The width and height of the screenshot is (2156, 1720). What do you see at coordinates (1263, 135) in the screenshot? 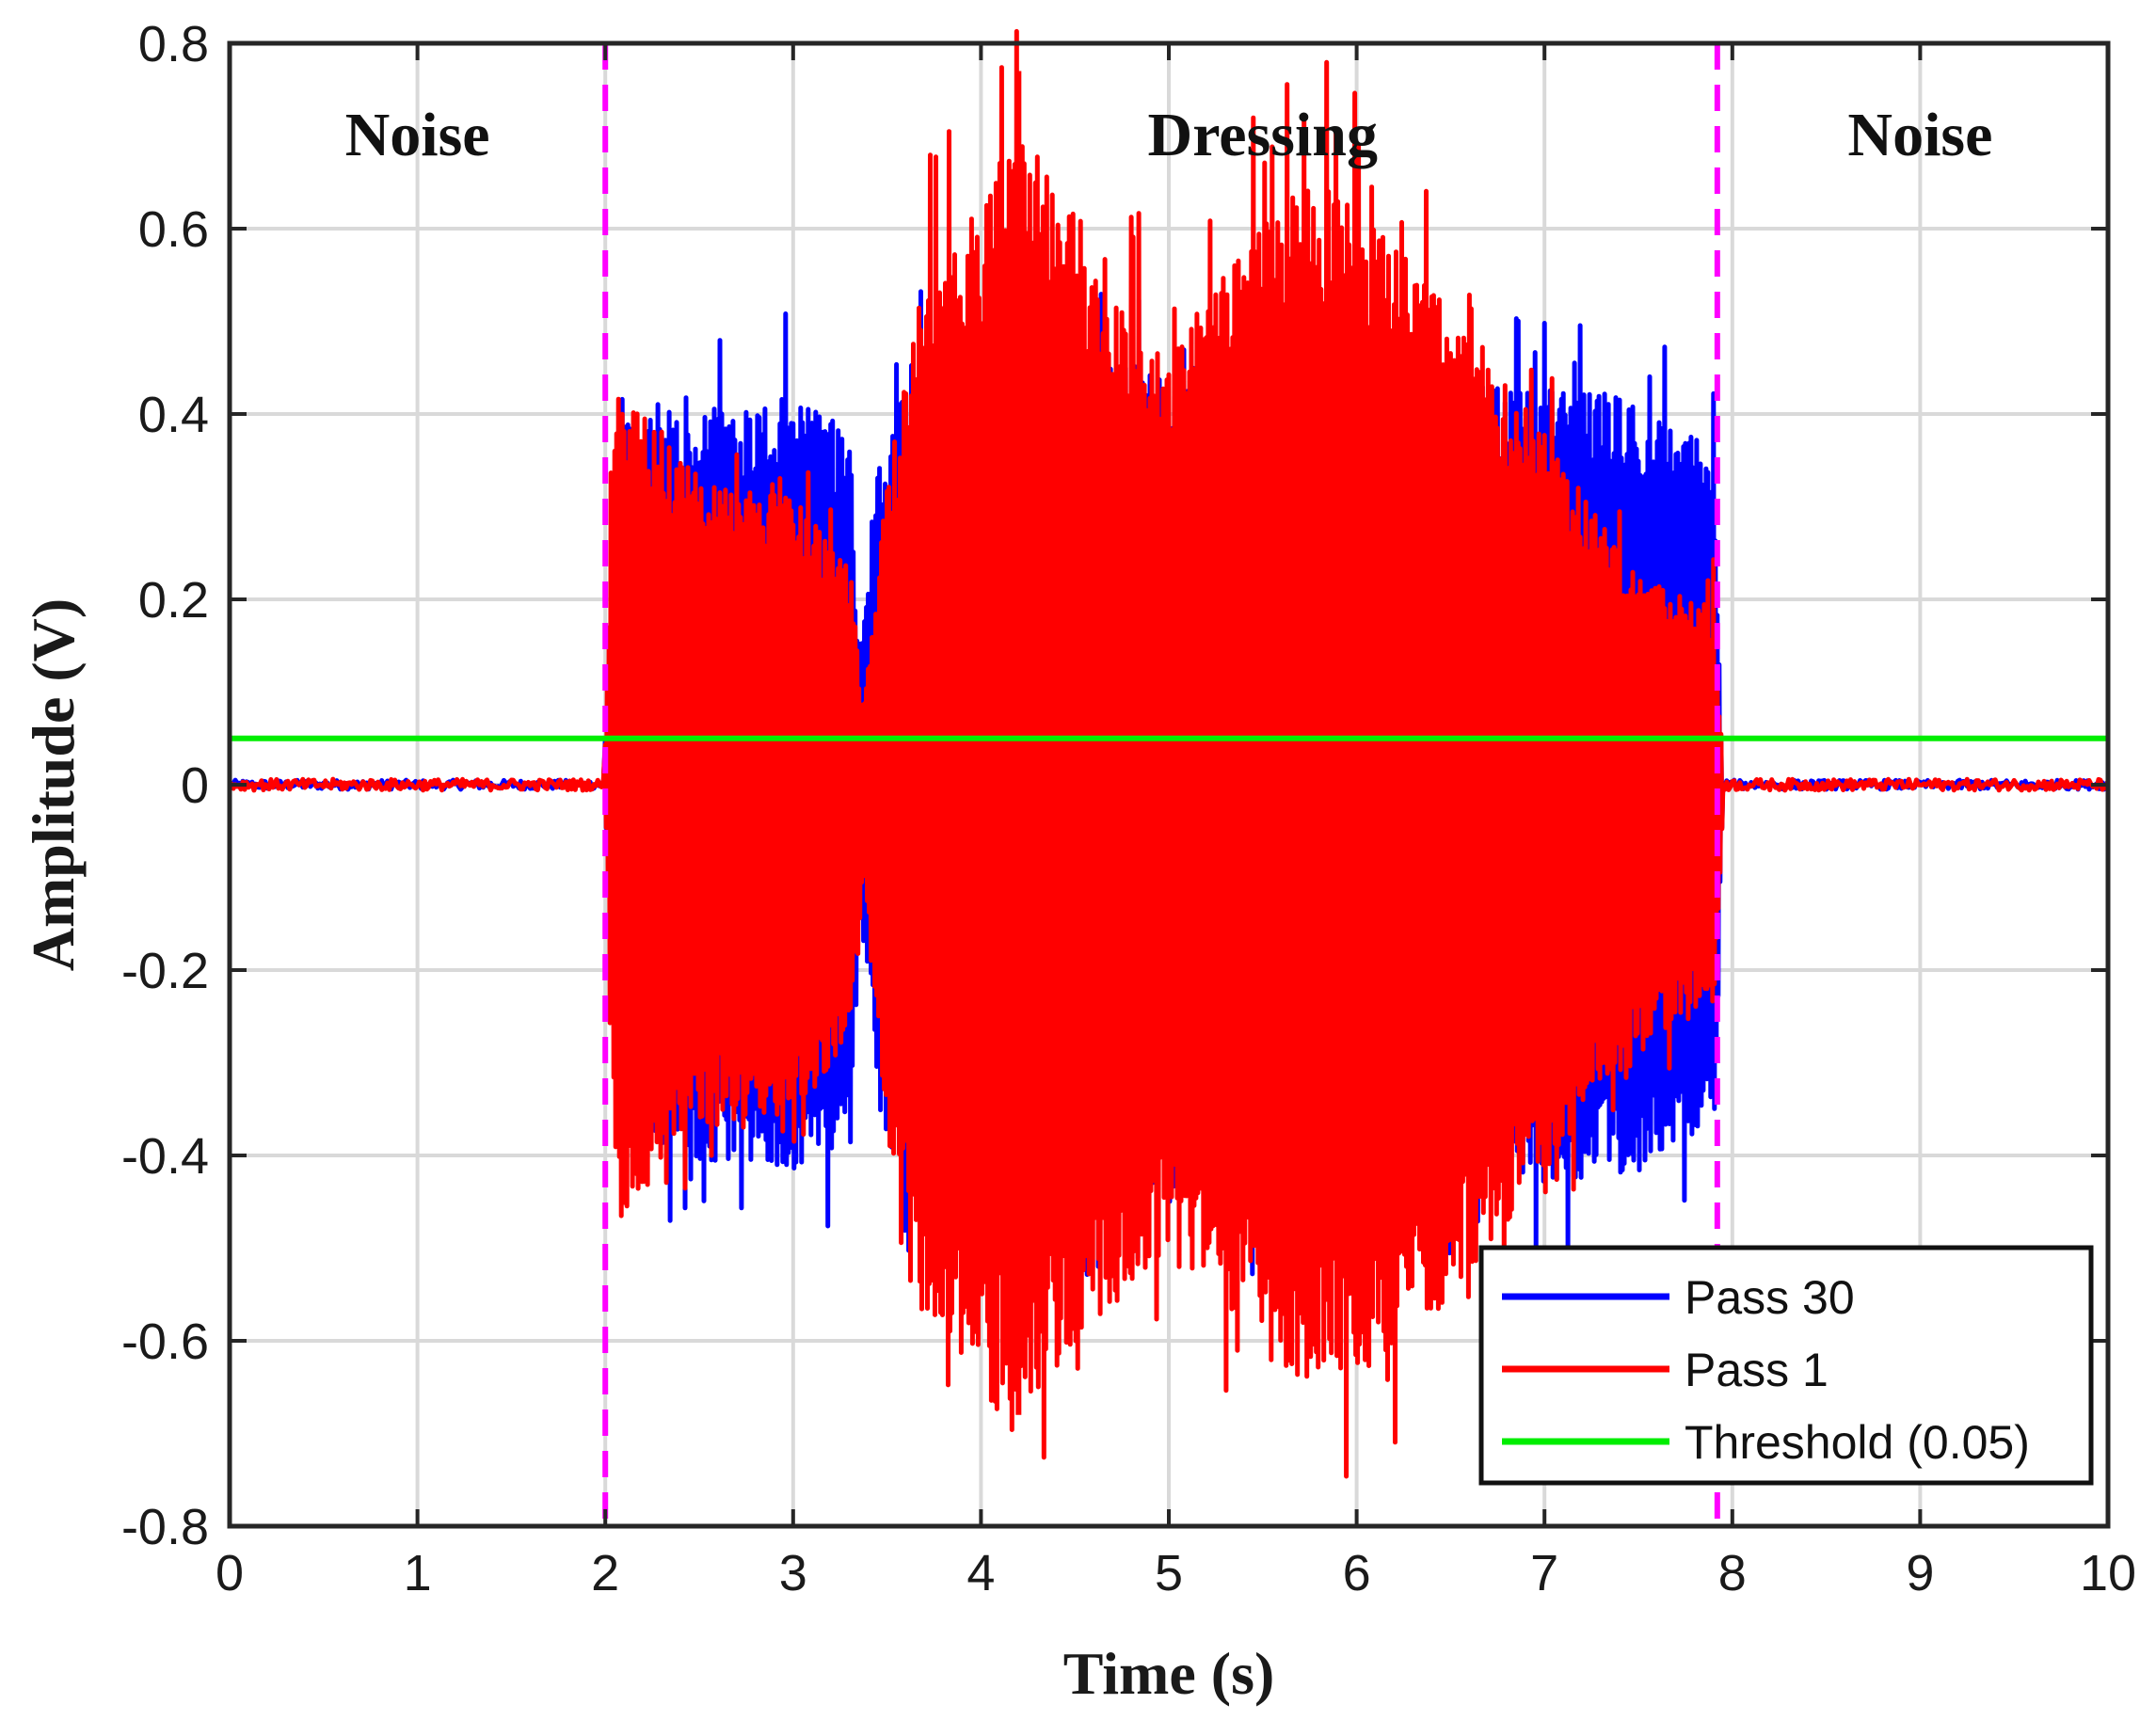
I see `region-label: Dressing` at bounding box center [1263, 135].